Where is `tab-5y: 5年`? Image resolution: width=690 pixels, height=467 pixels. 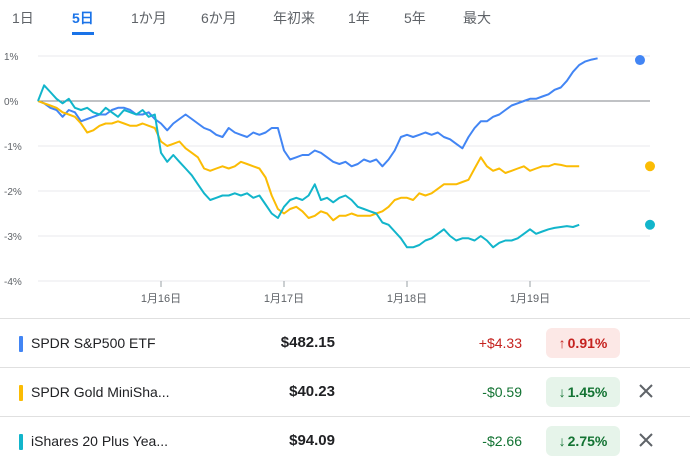
tab-5y: 5年 is located at coordinates (415, 18).